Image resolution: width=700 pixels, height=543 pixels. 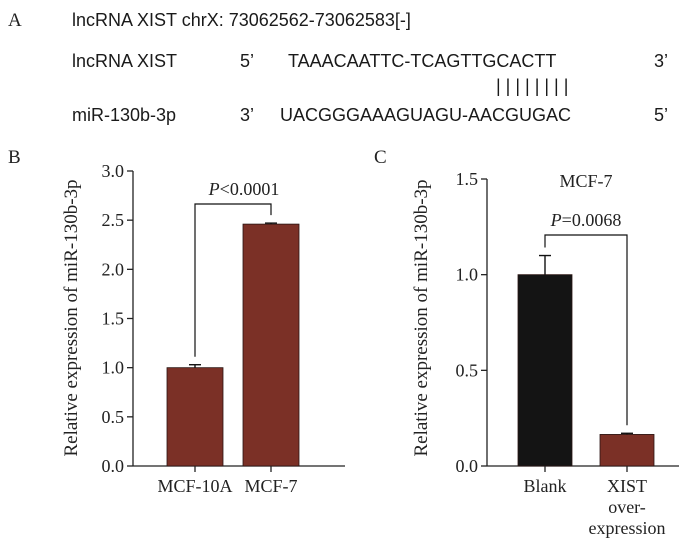 What do you see at coordinates (124, 61) in the screenshot?
I see `lncrna-name: lncRNA XIST` at bounding box center [124, 61].